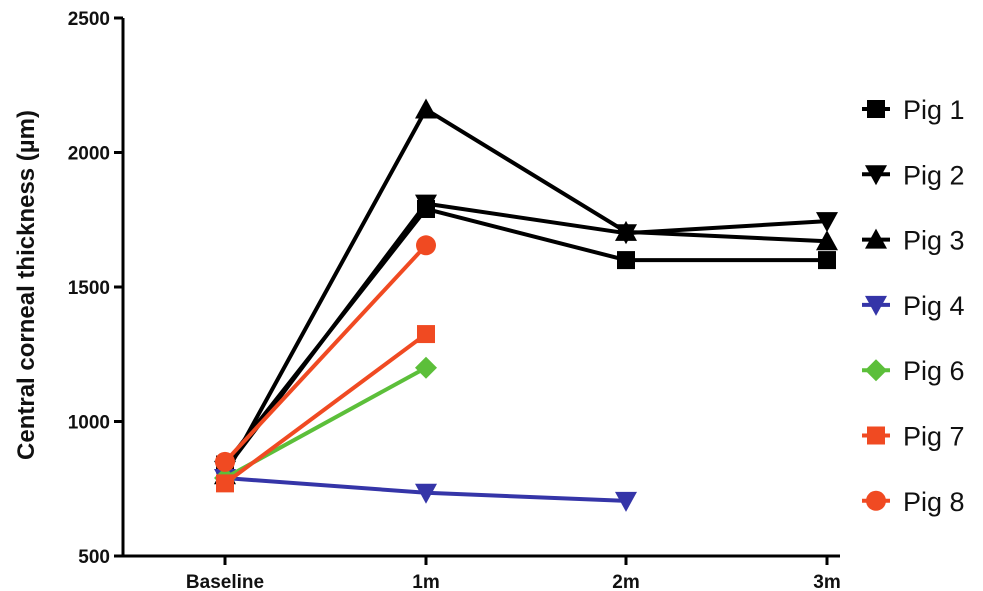 The image size is (983, 591). What do you see at coordinates (425, 581) in the screenshot?
I see `x-tick-label: 1m` at bounding box center [425, 581].